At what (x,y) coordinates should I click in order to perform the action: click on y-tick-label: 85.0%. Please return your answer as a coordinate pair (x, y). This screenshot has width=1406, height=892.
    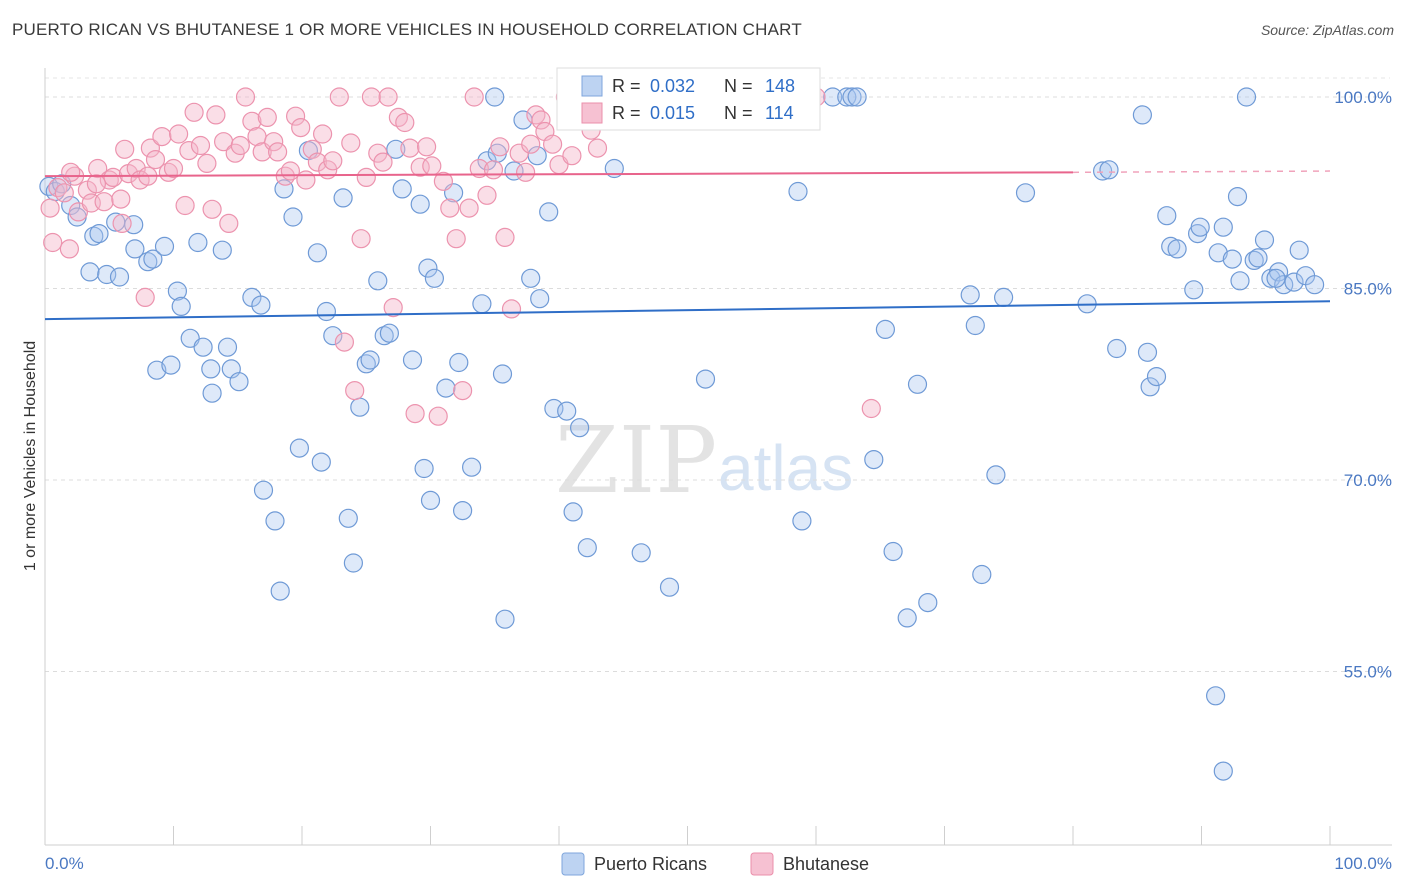
    Looking at the image, I should click on (1368, 289).